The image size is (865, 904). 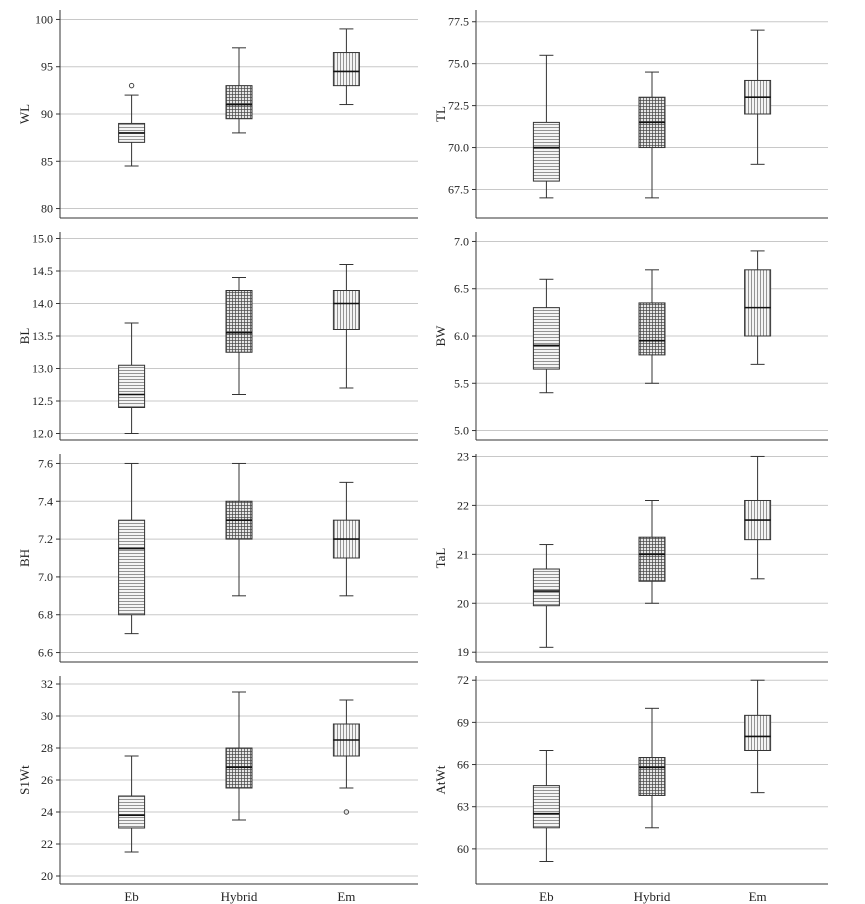 What do you see at coordinates (47, 812) in the screenshot?
I see `y-tick-label: 24` at bounding box center [47, 812].